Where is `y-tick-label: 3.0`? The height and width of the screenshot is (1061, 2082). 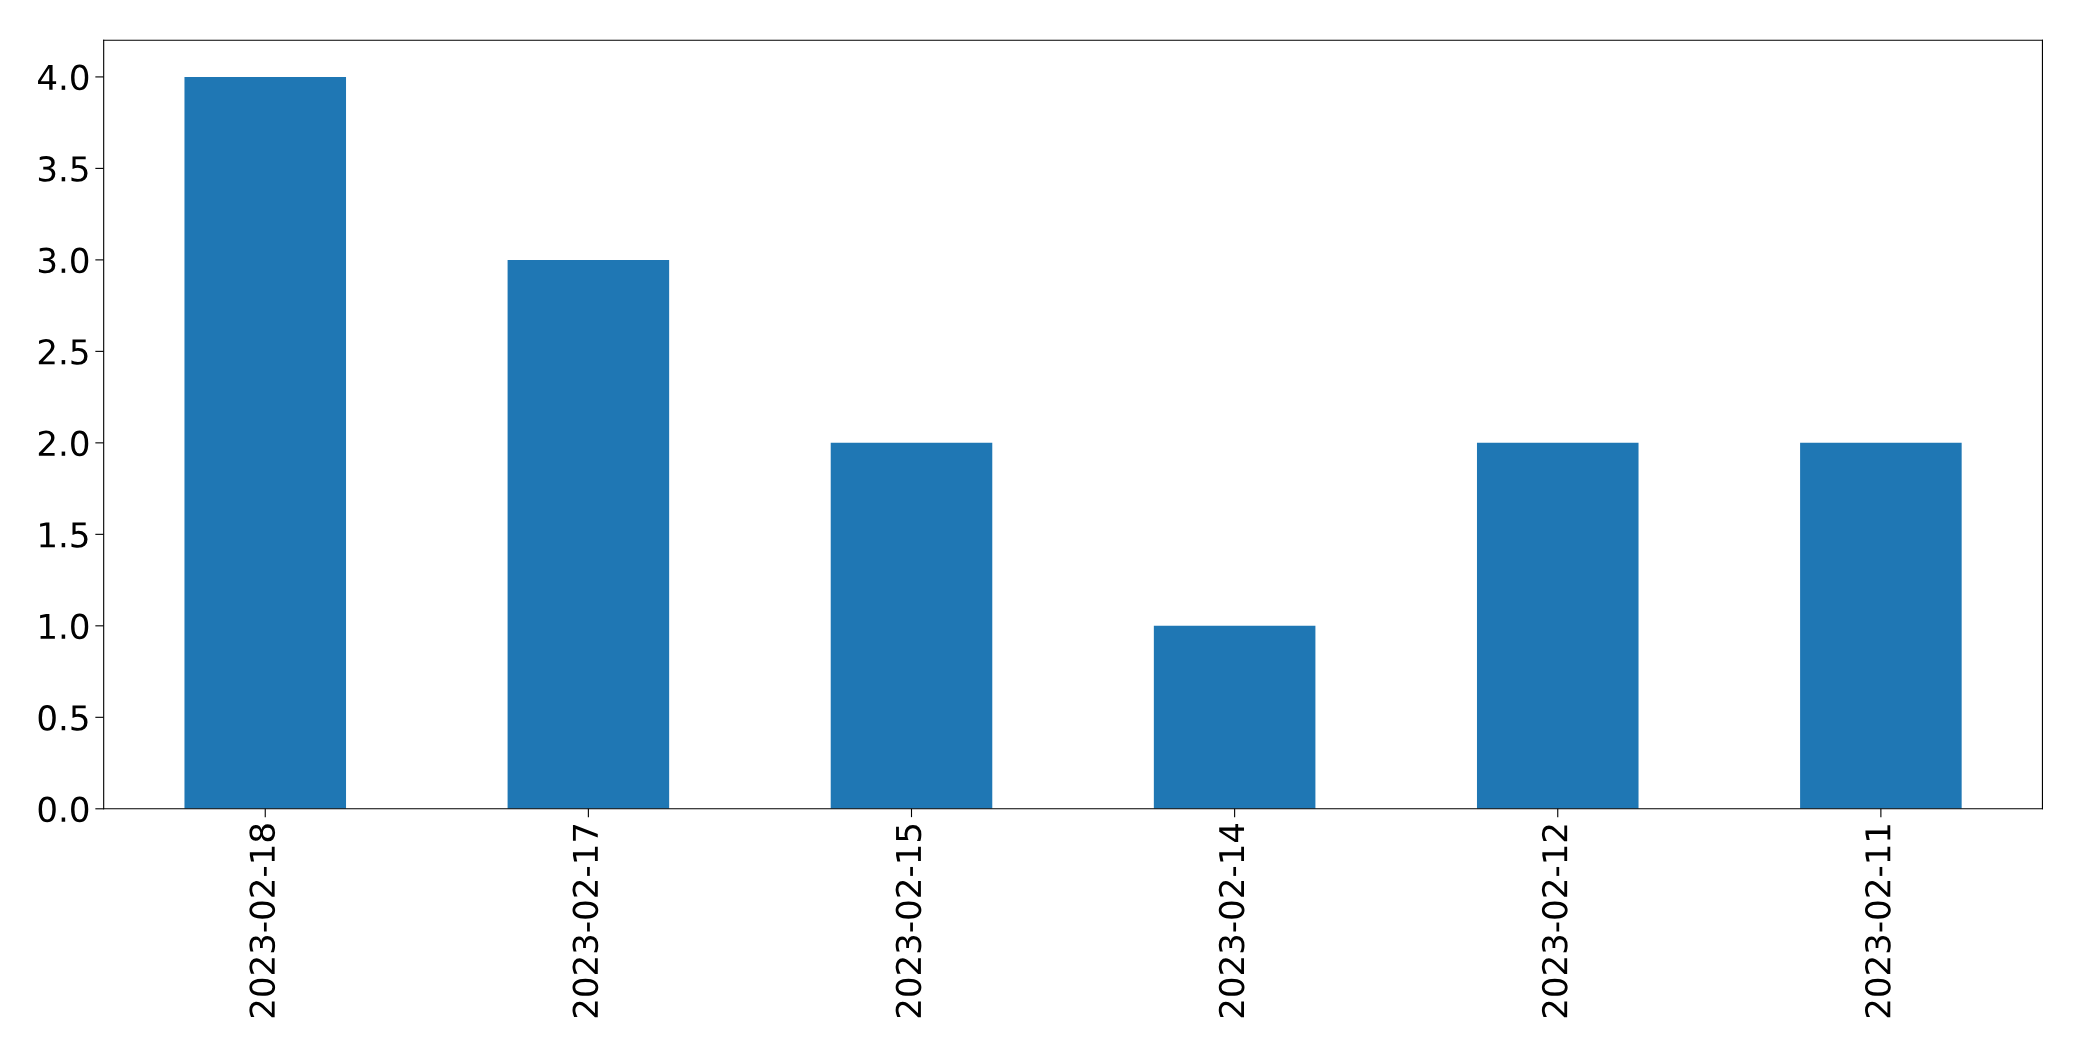
y-tick-label: 3.0 is located at coordinates (63, 260).